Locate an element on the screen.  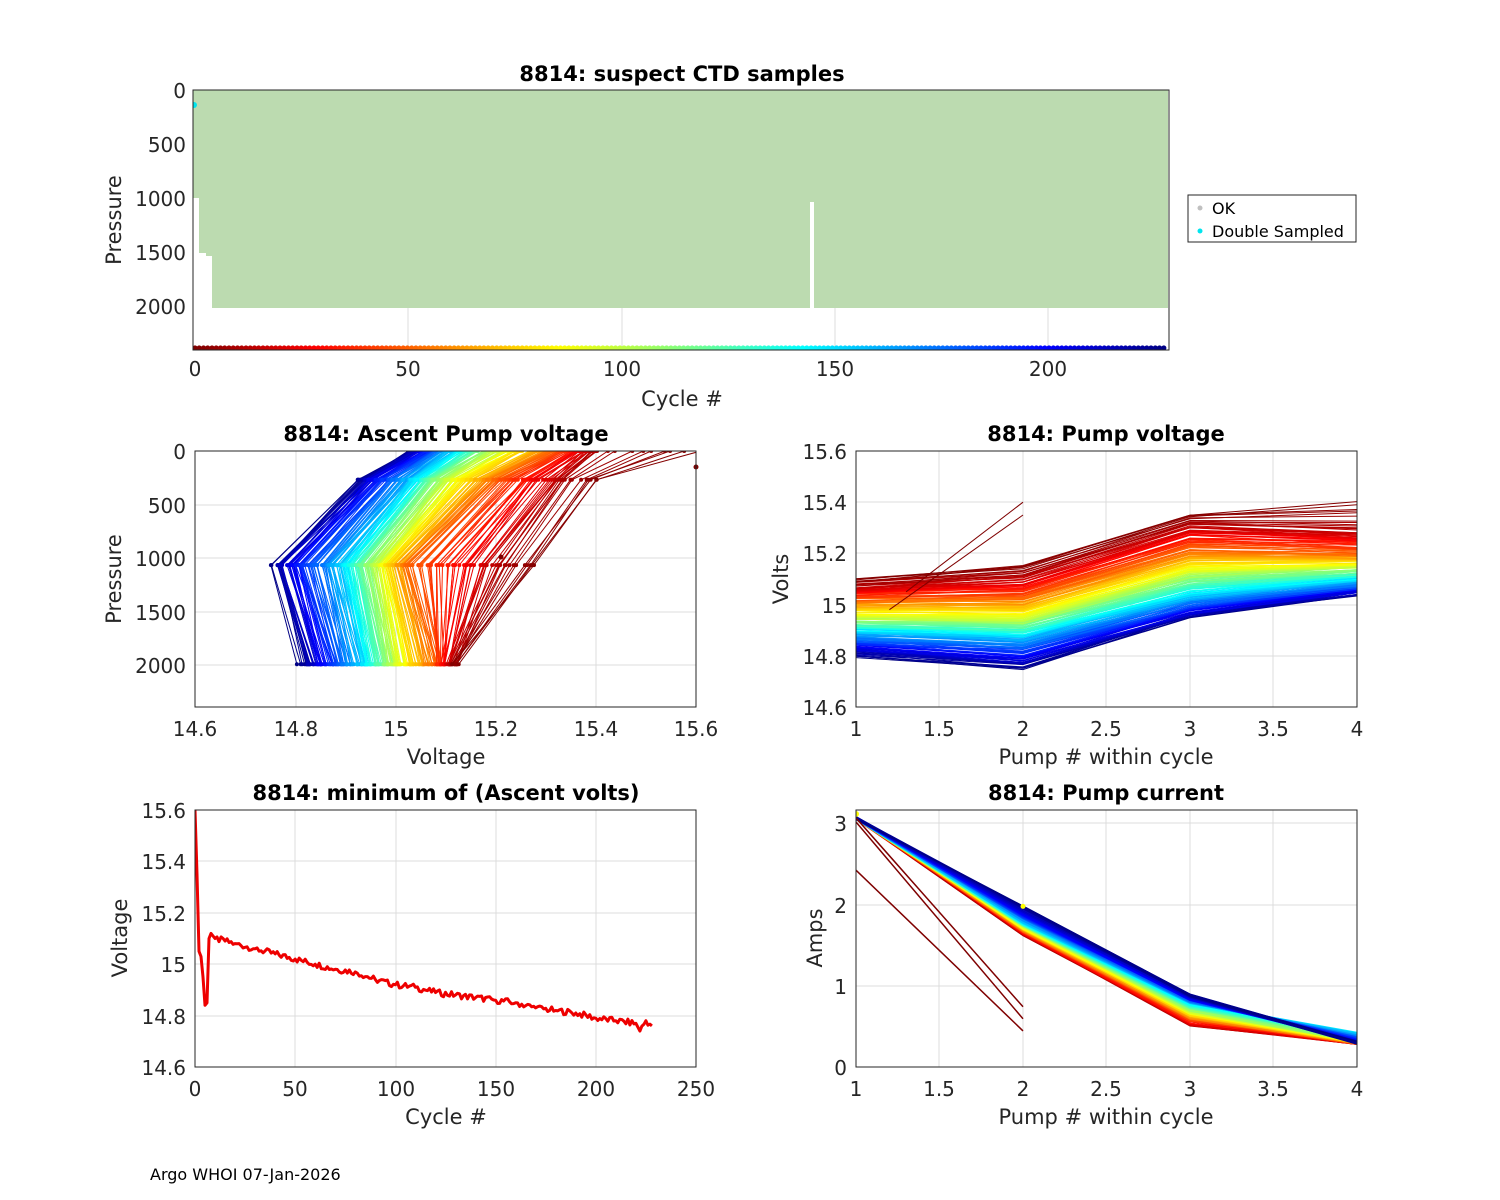
pumpc-title: 8814: Pump current is located at coordinates (1106, 793).